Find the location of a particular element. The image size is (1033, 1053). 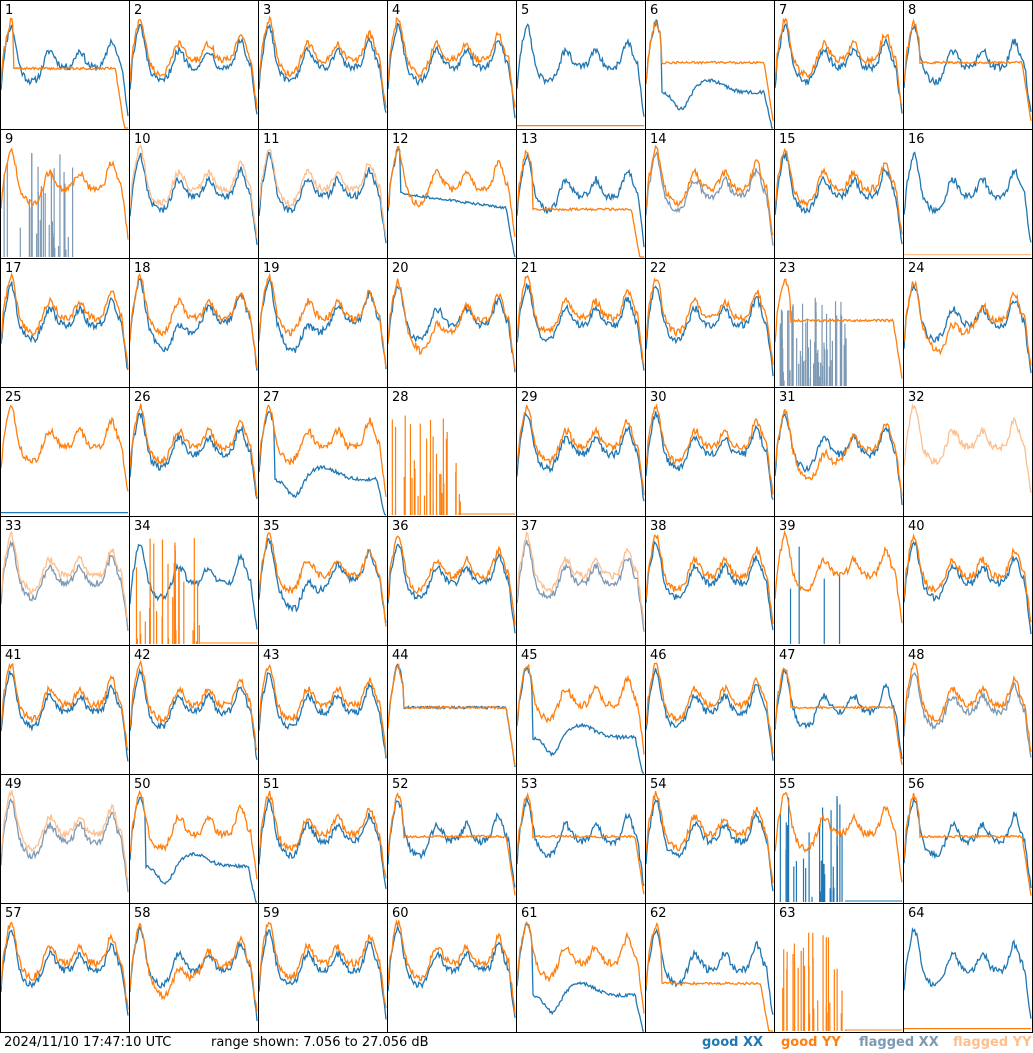

panel-label: 59 is located at coordinates (271, 913).